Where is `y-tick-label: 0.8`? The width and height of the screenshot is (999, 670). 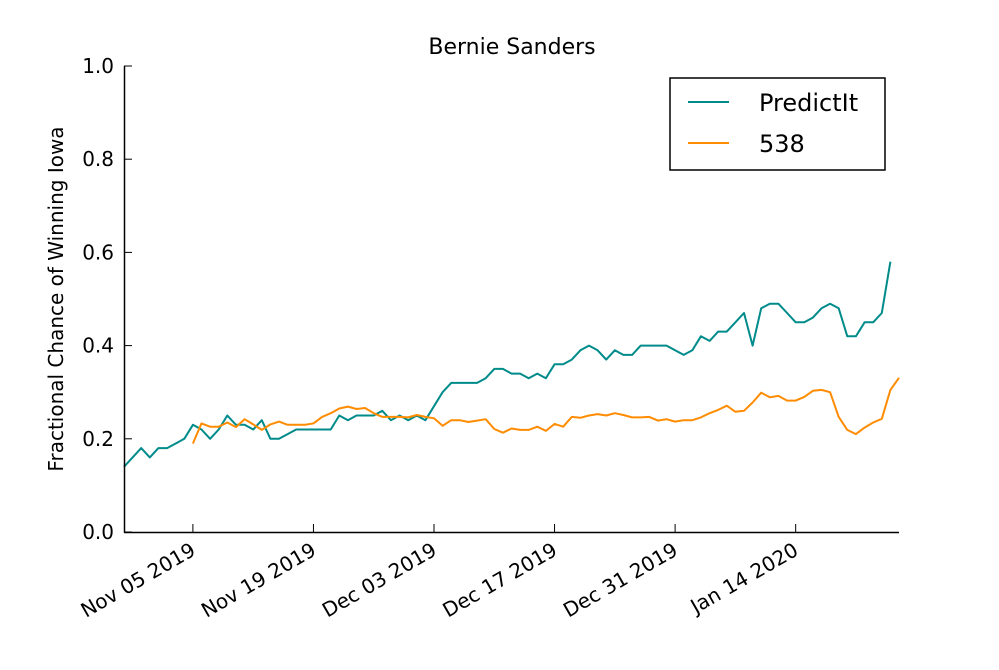 y-tick-label: 0.8 is located at coordinates (98, 159).